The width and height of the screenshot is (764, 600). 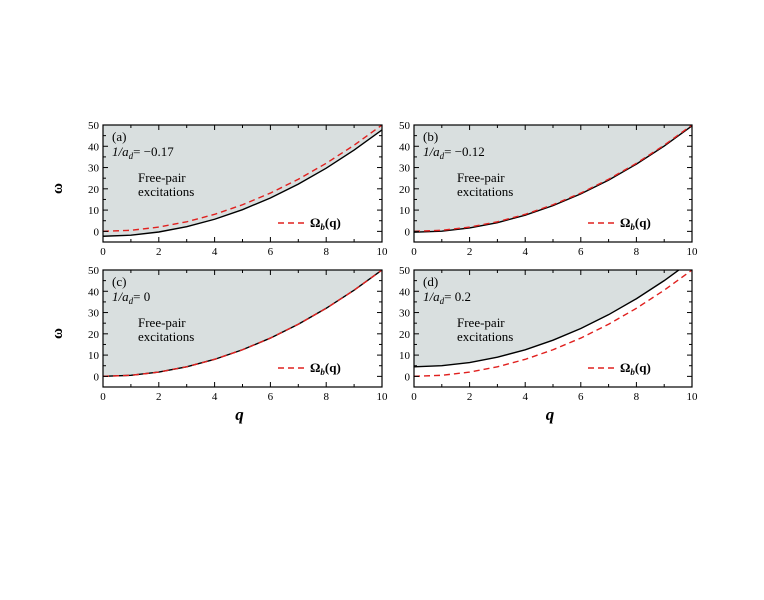 What do you see at coordinates (119, 281) in the screenshot?
I see `panel-label: (c)` at bounding box center [119, 281].